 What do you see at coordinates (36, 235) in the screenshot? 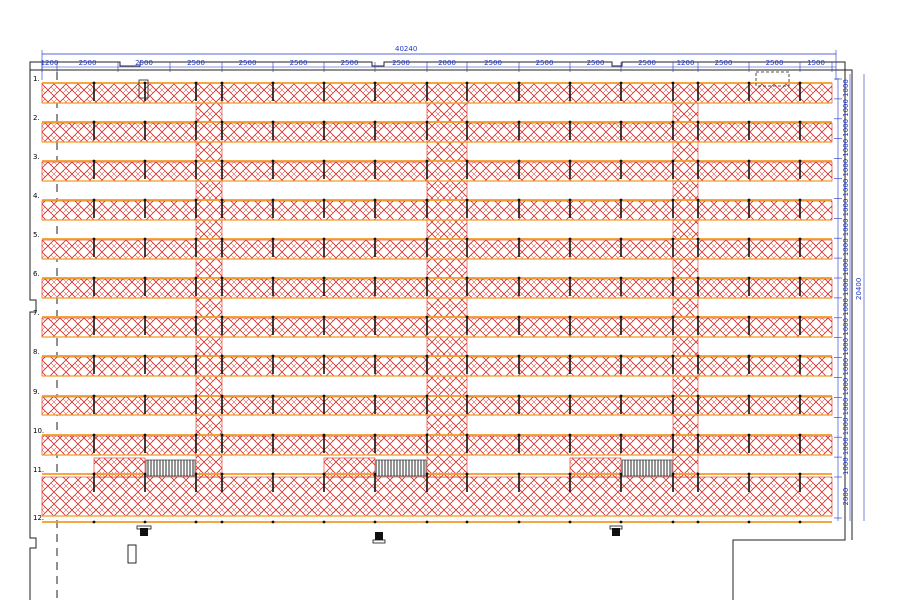
I see `row-label: 5.` at bounding box center [36, 235].